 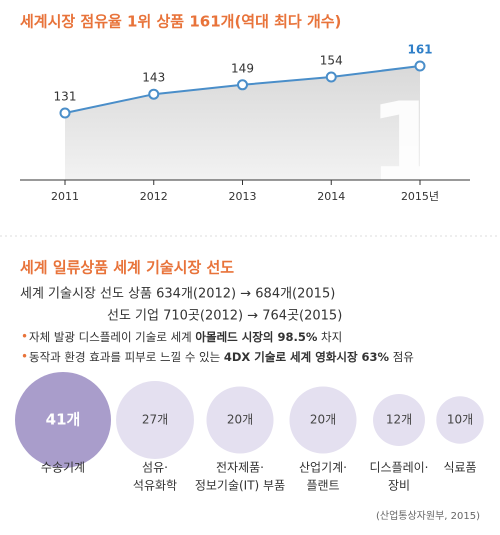 I want to click on x-tick-label: 2013, so click(x=243, y=196).